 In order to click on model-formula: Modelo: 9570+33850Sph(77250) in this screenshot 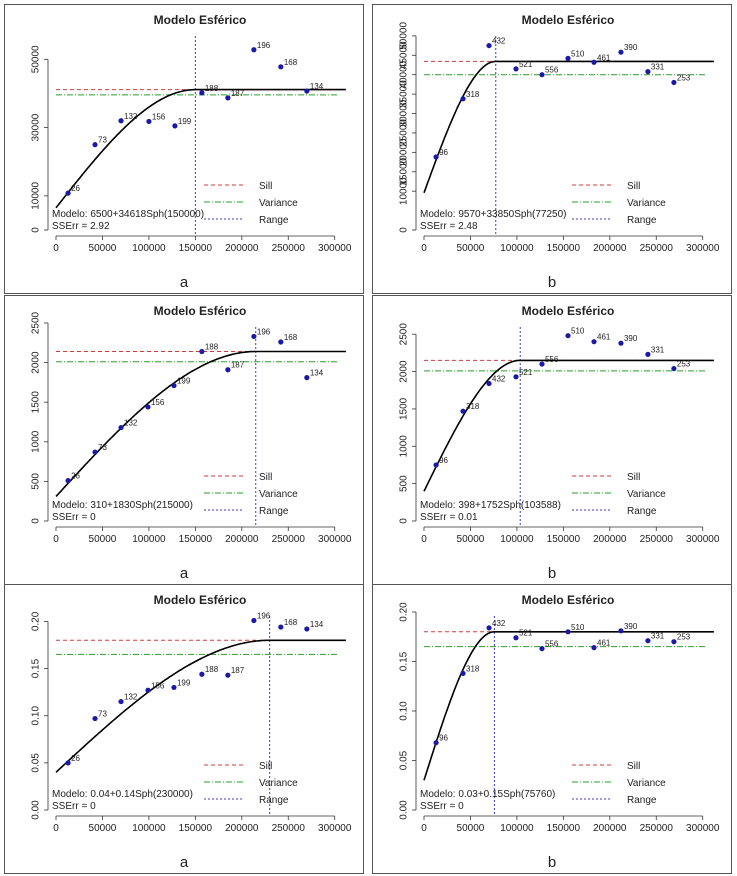, I will do `click(493, 214)`.